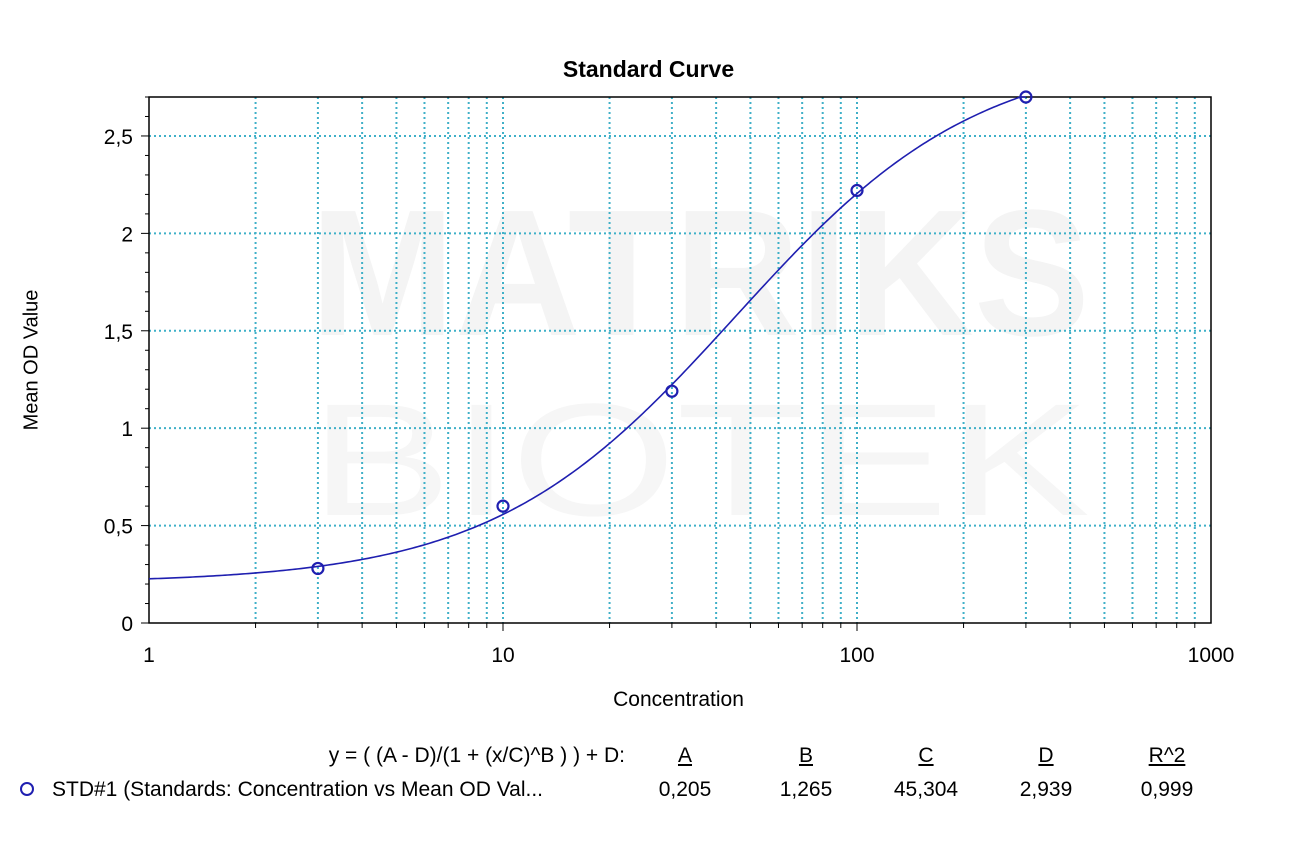 The width and height of the screenshot is (1297, 860). I want to click on param-header-d: D, so click(1046, 755).